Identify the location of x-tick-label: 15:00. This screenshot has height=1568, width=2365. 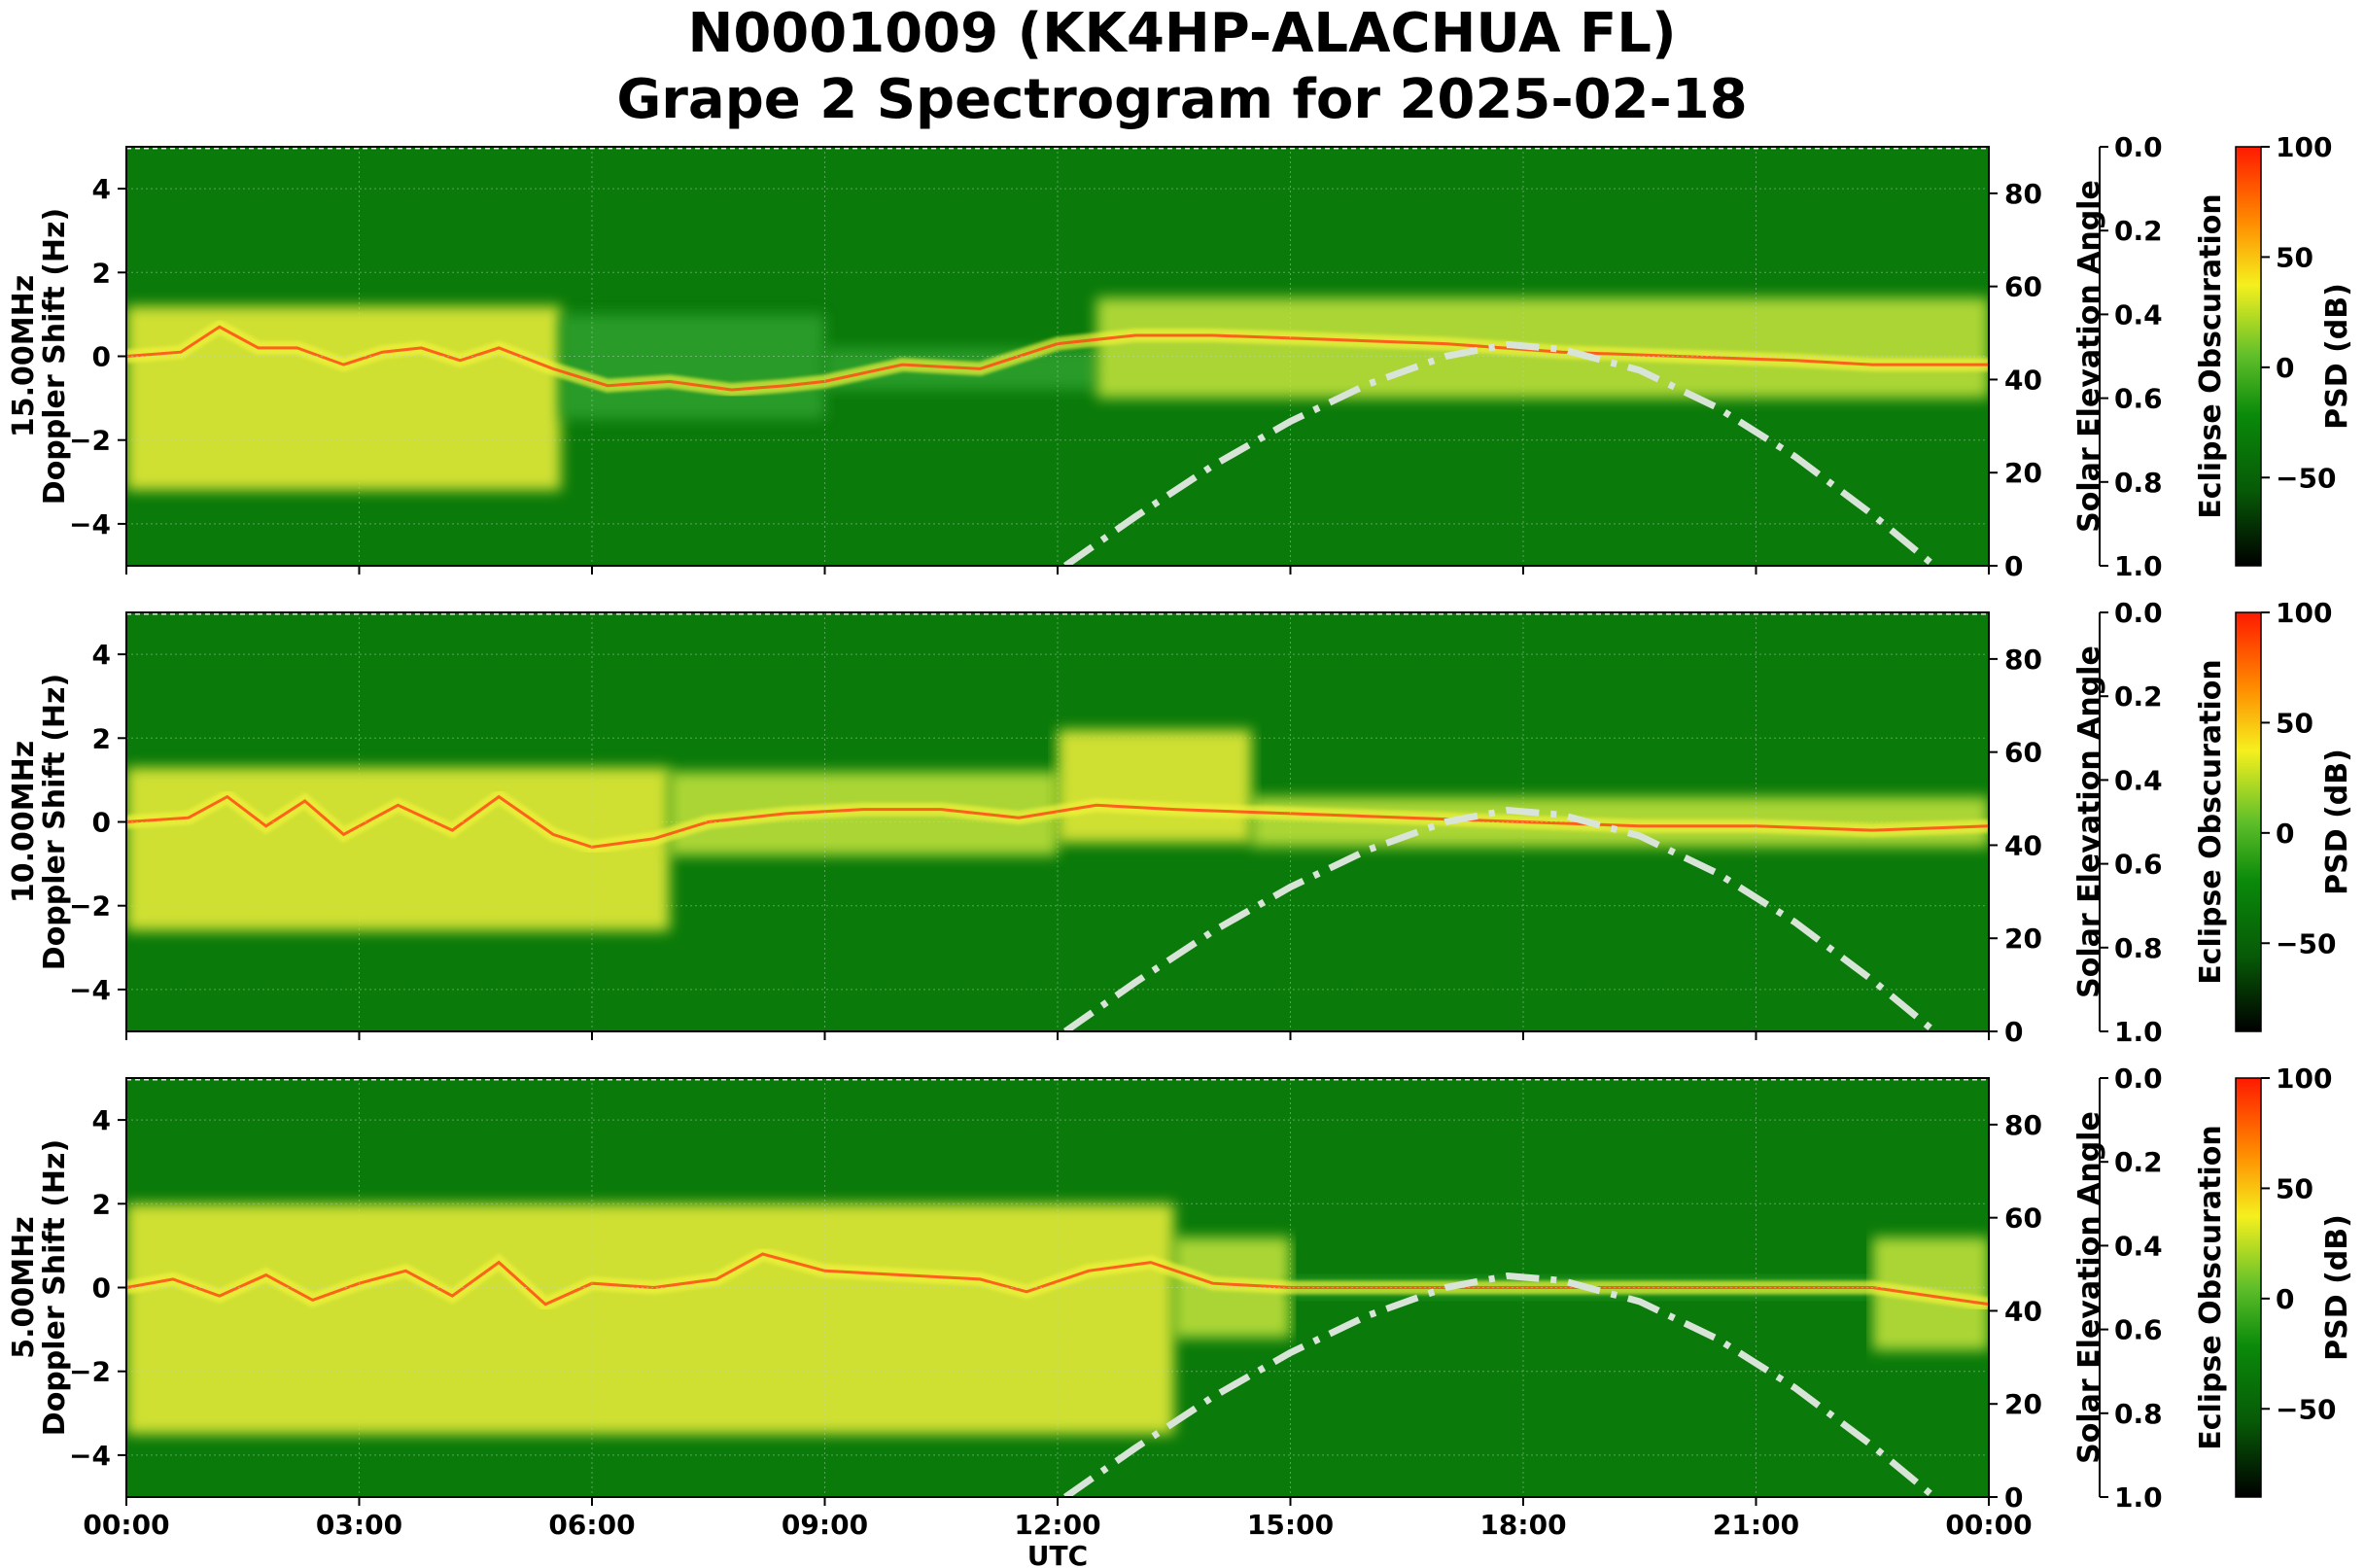
(1290, 1525).